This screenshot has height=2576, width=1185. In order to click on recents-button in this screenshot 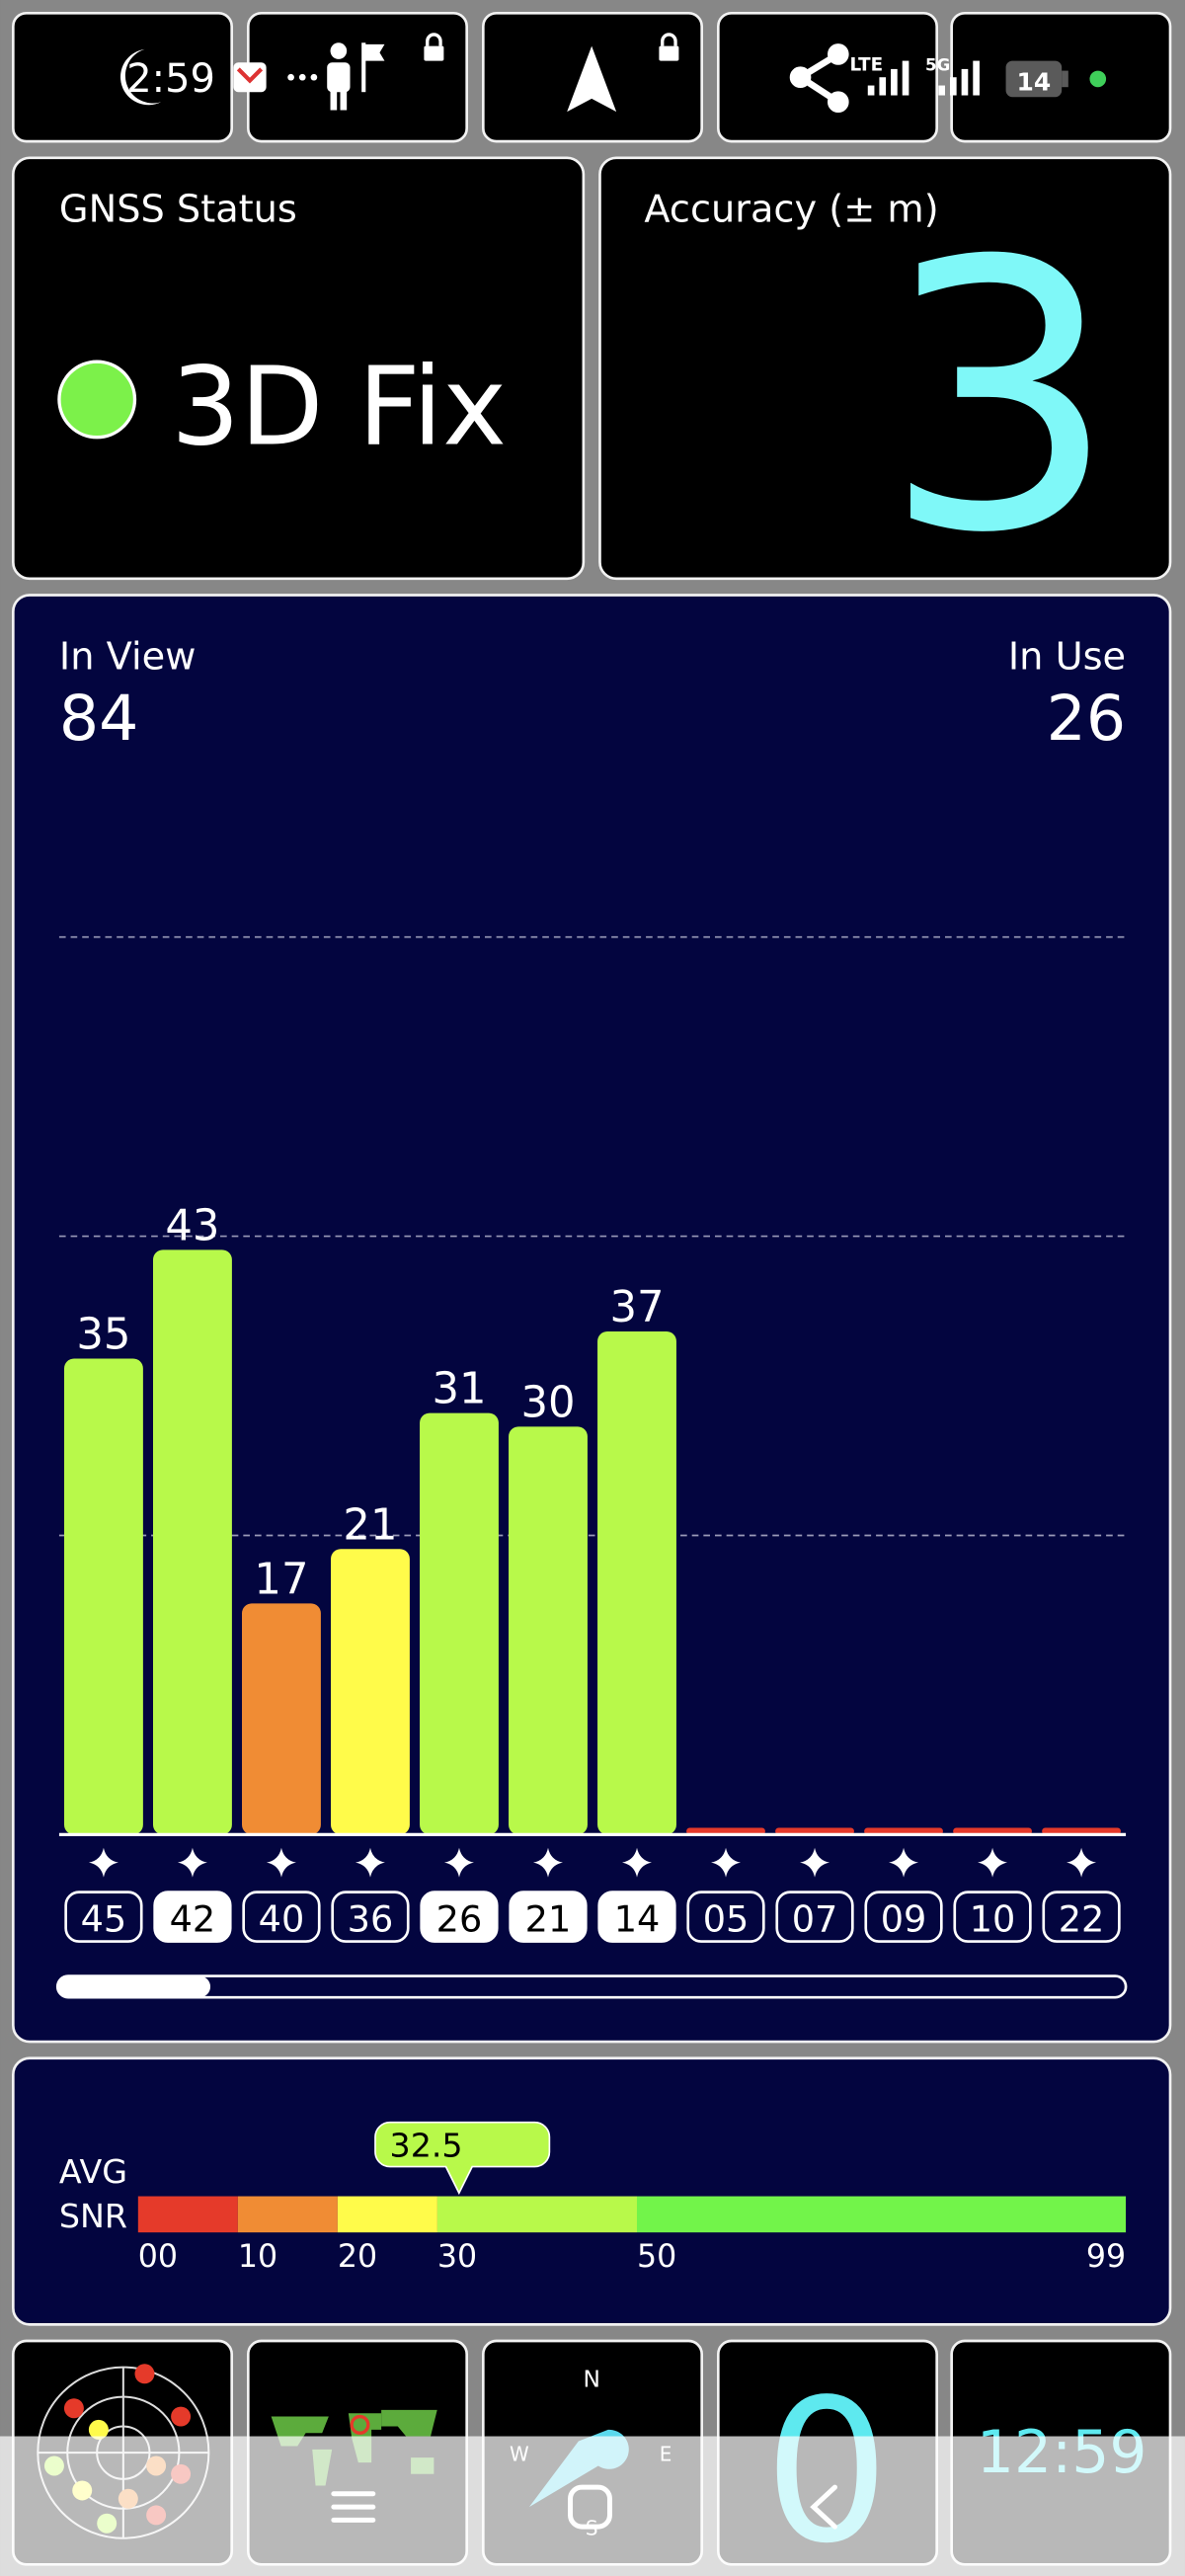, I will do `click(354, 2507)`.